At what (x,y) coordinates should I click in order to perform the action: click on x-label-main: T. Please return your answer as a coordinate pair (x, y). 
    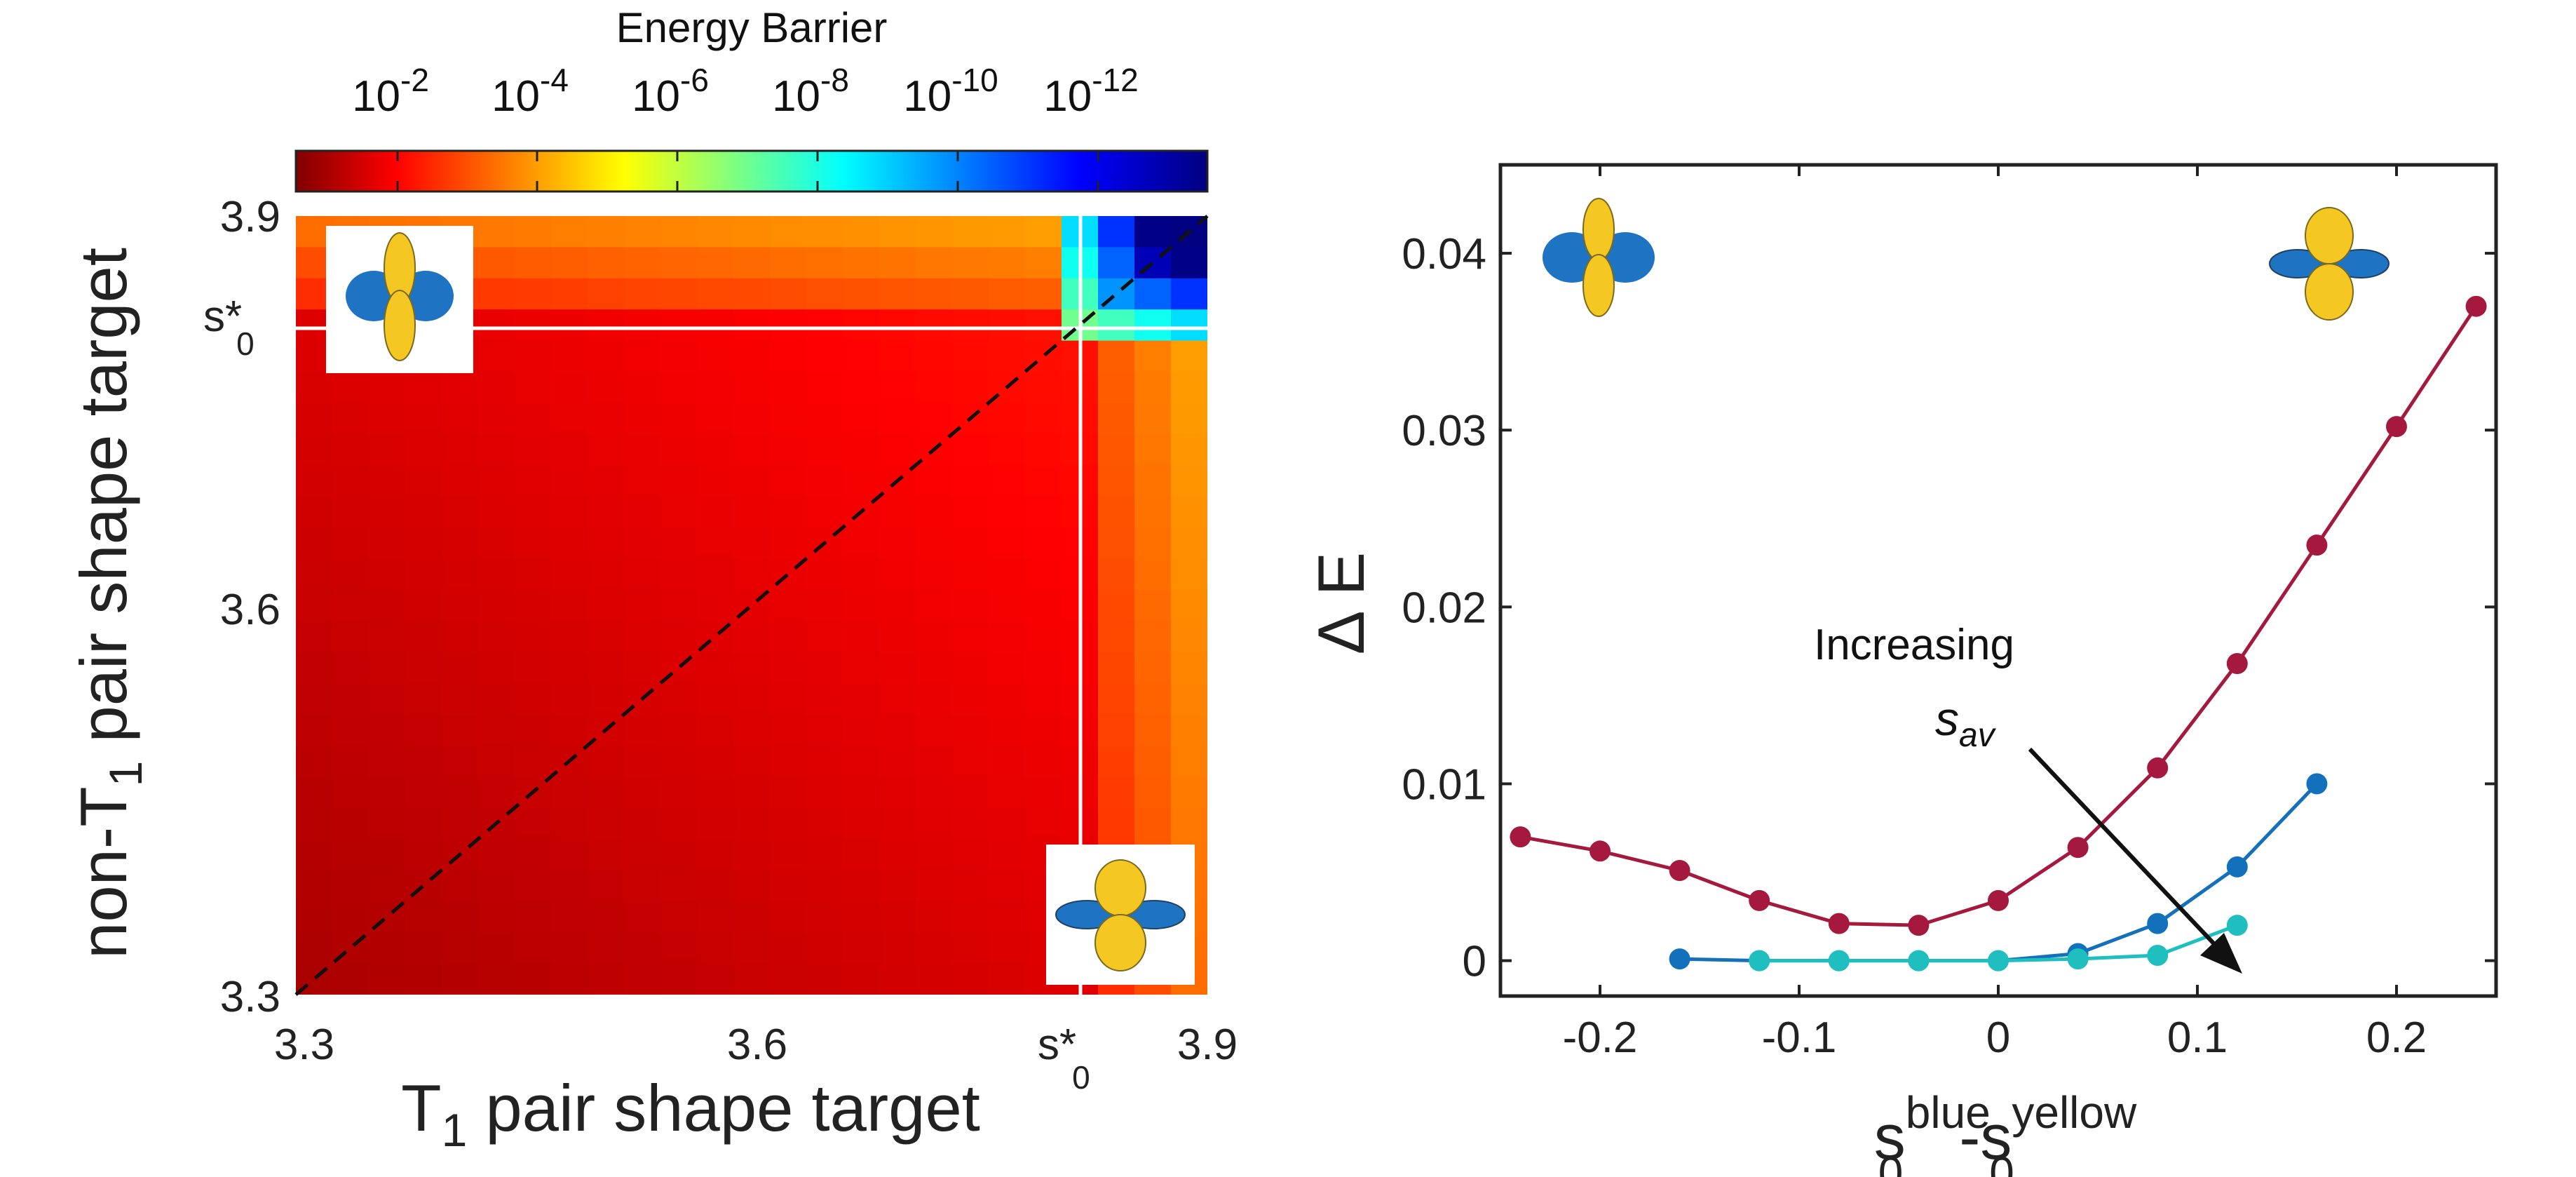
    Looking at the image, I should click on (421, 1108).